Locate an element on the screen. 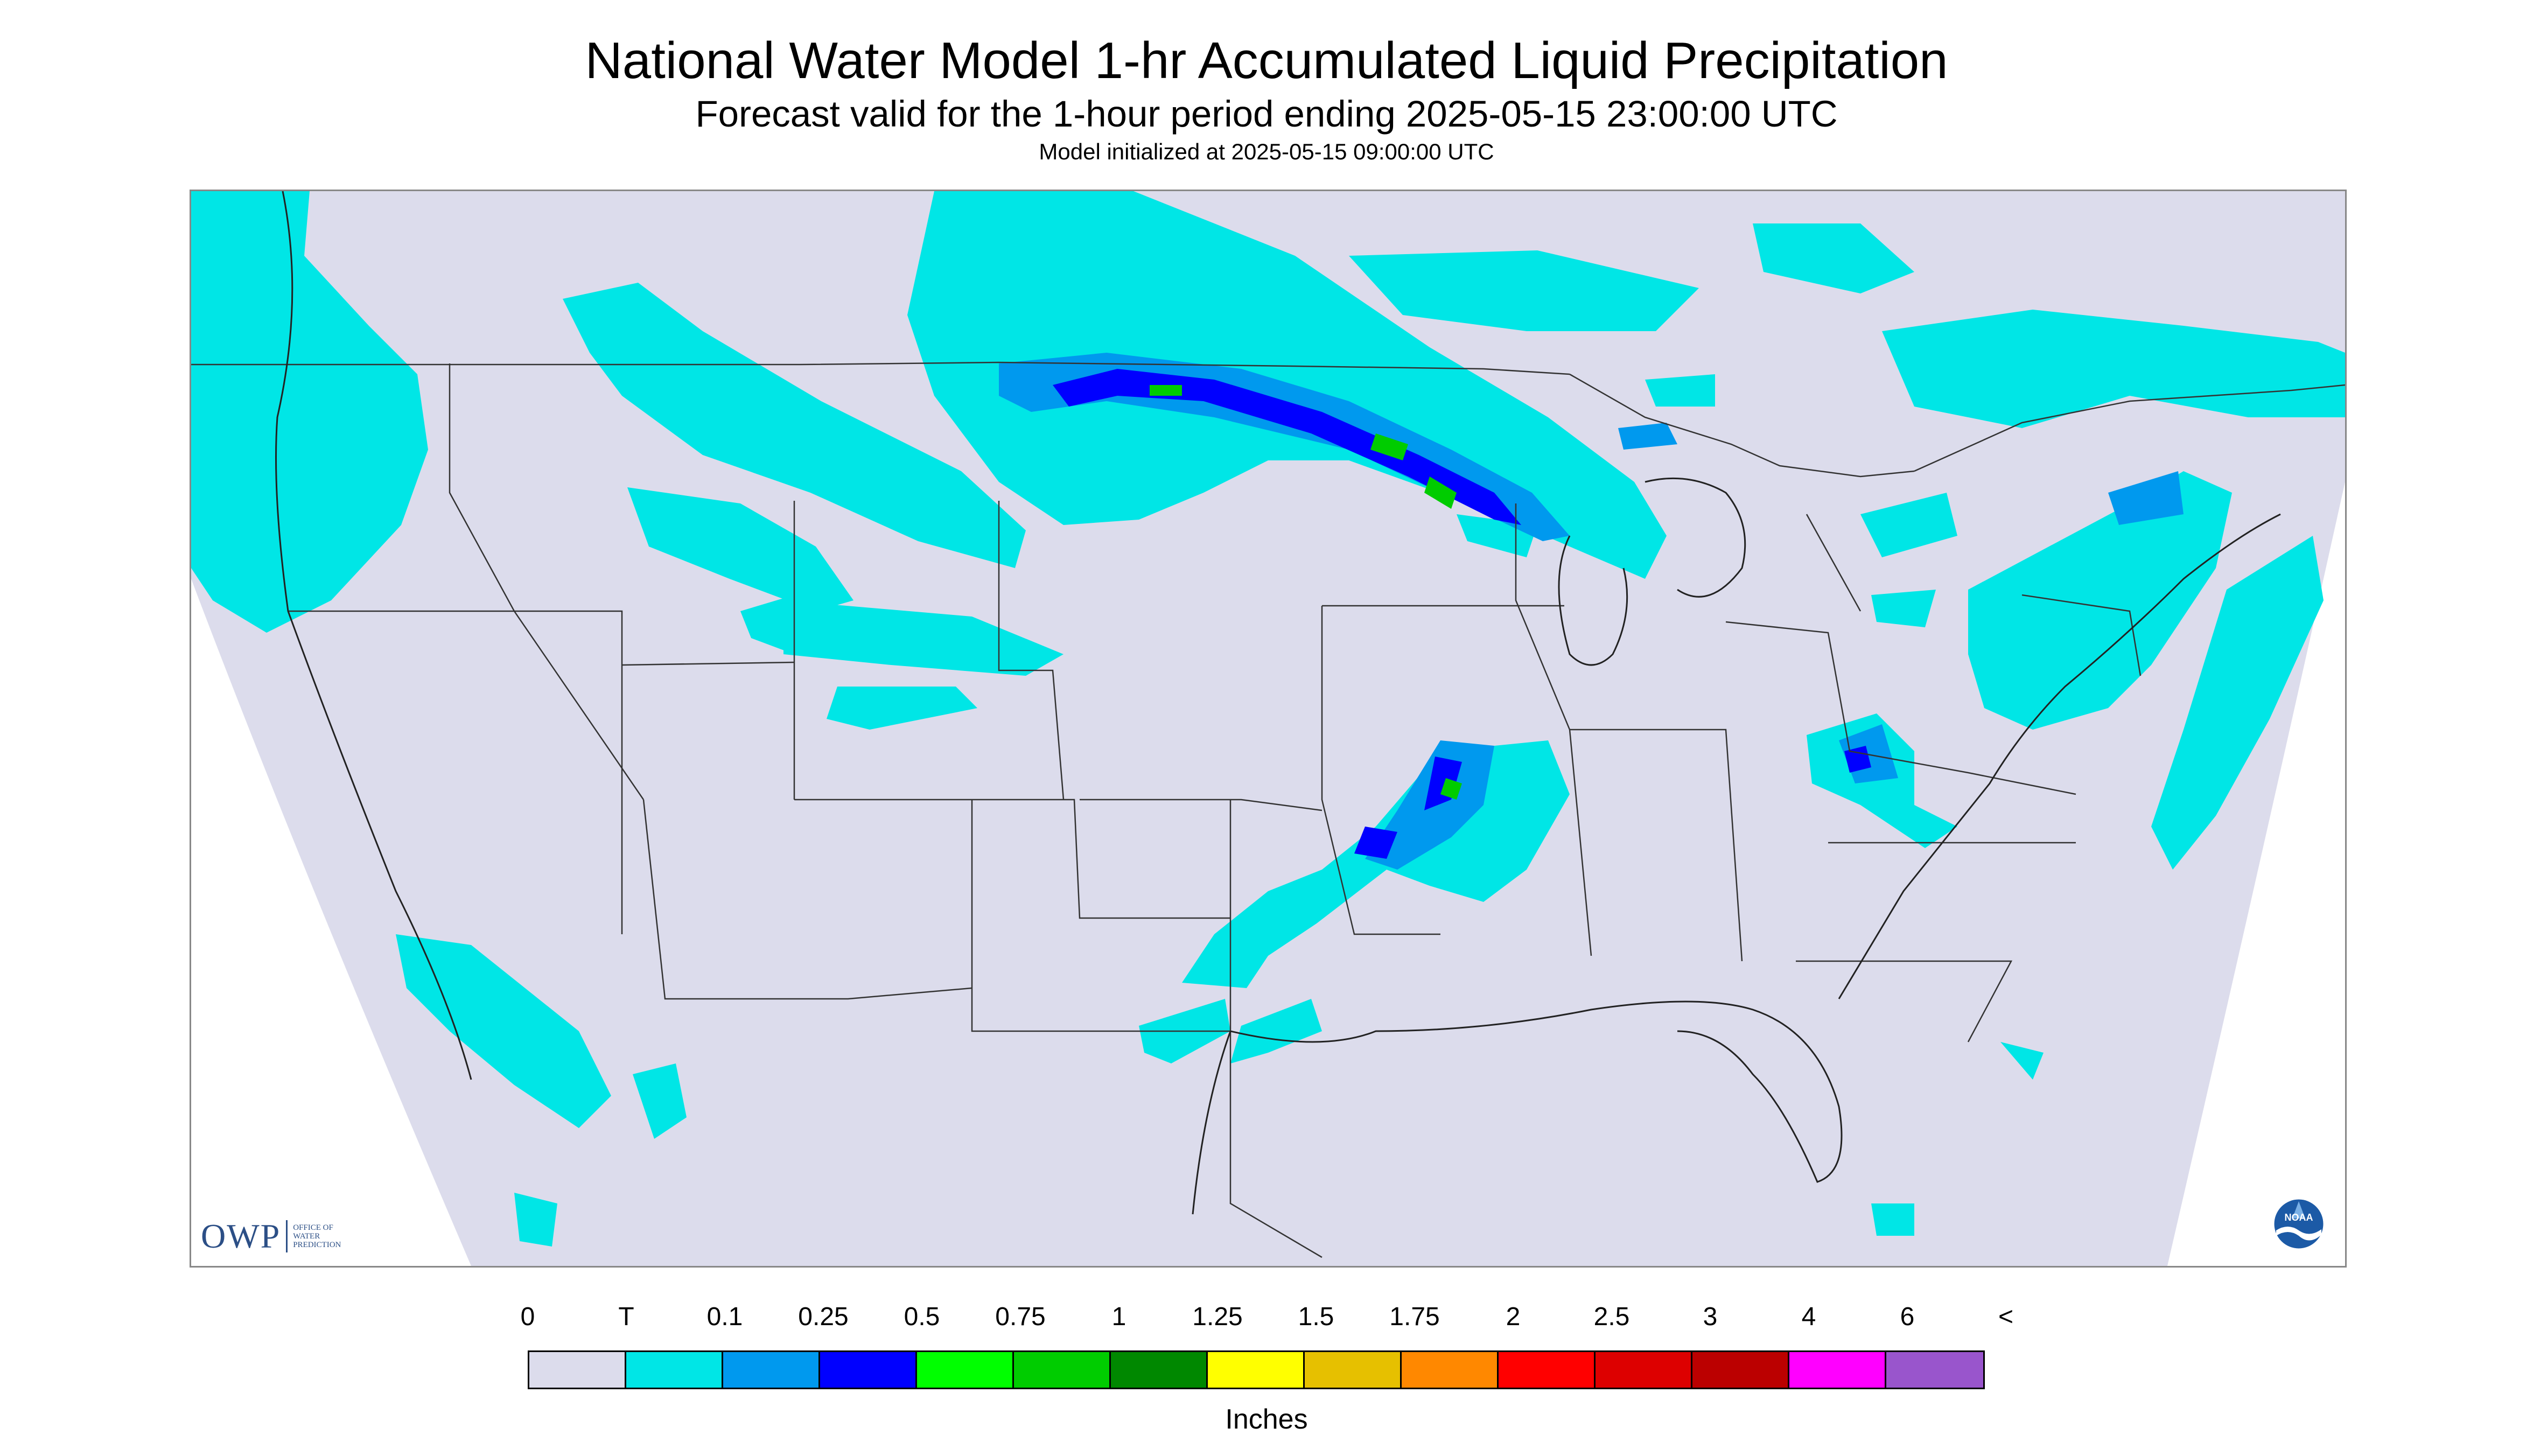 This screenshot has width=2533, height=1456. legend-tick-labels: 0 T 0.1 0.25 0.5 0.75 1 1.25 1.5 1.75 2 2.5 3 4 6 < is located at coordinates (1266, 1321).